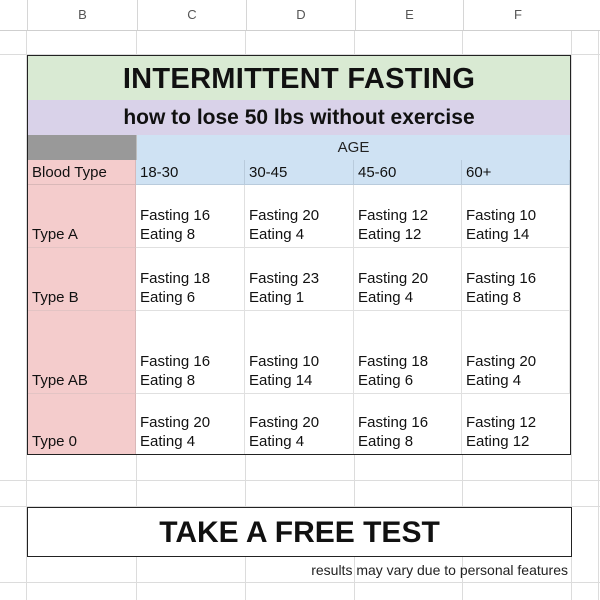 Image resolution: width=600 pixels, height=600 pixels. What do you see at coordinates (517, 15) in the screenshot?
I see `column-header-f: F` at bounding box center [517, 15].